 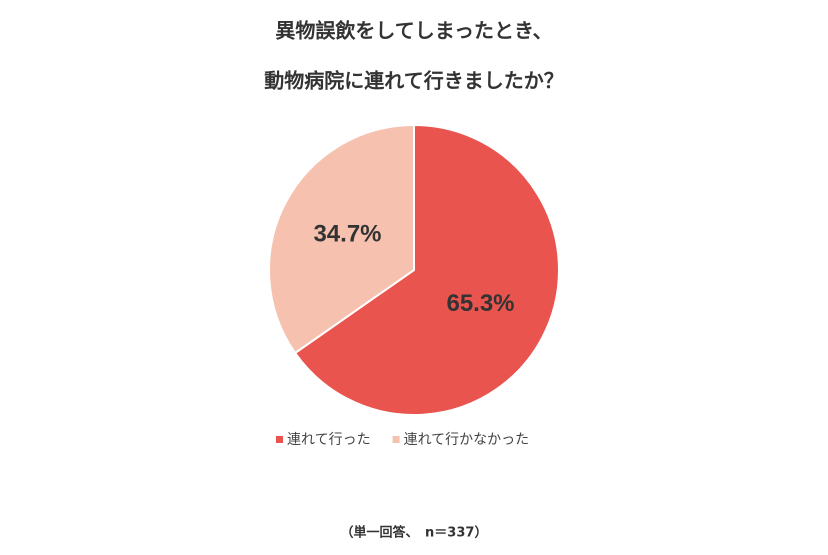 I want to click on note: （単一回答、 n＝337）, so click(x=414, y=533).